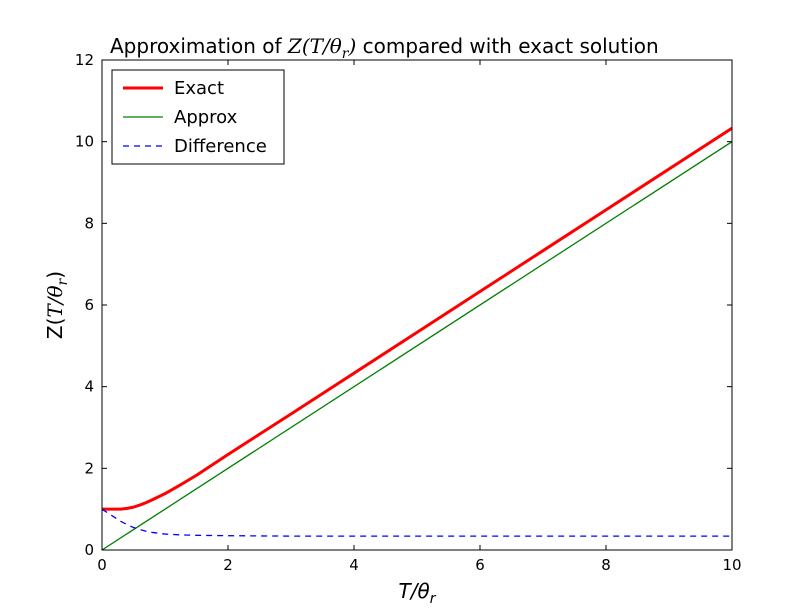 This screenshot has height=612, width=812. Describe the element at coordinates (731, 565) in the screenshot. I see `x-tick-label: 10` at that location.